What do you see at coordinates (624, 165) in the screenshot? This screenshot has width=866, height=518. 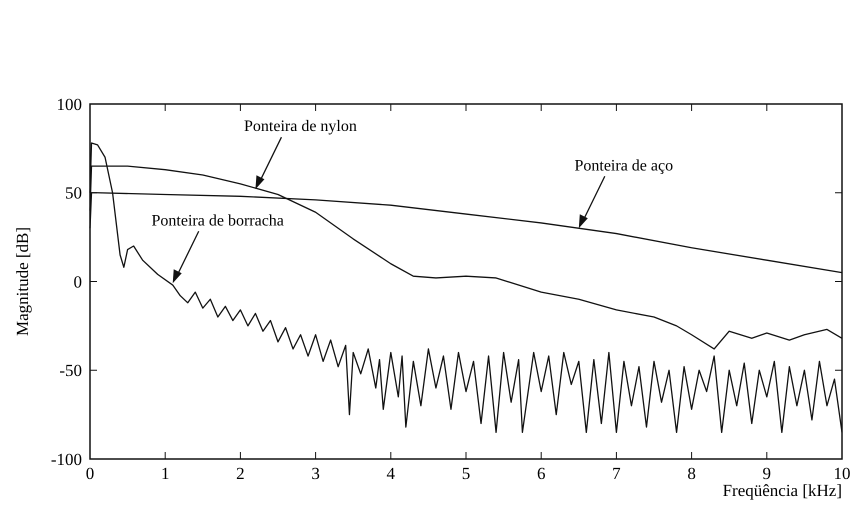 I see `annotation: Ponteira de aço` at bounding box center [624, 165].